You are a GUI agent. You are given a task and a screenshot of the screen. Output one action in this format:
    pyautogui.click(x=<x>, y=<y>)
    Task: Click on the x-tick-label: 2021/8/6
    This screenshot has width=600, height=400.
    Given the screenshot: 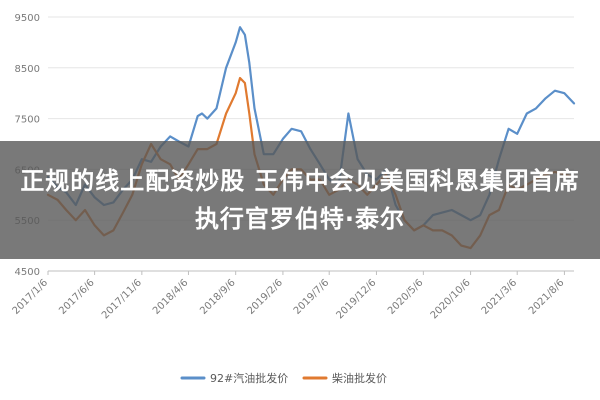 What is the action you would take?
    pyautogui.click(x=547, y=297)
    